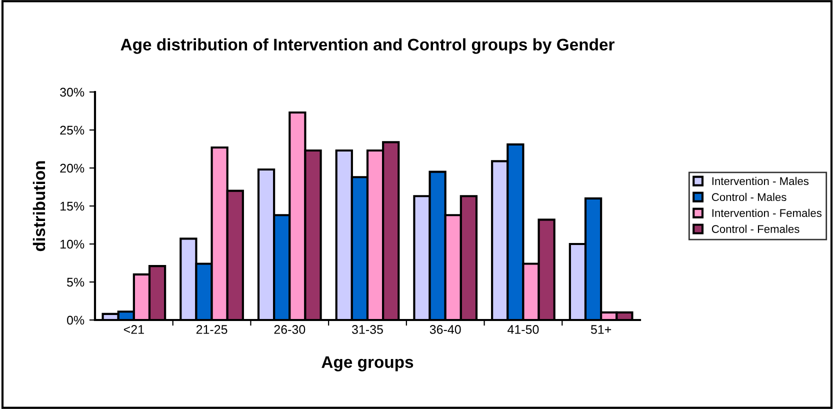 This screenshot has width=834, height=409. What do you see at coordinates (445, 329) in the screenshot?
I see `x-tick-label: 36-40` at bounding box center [445, 329].